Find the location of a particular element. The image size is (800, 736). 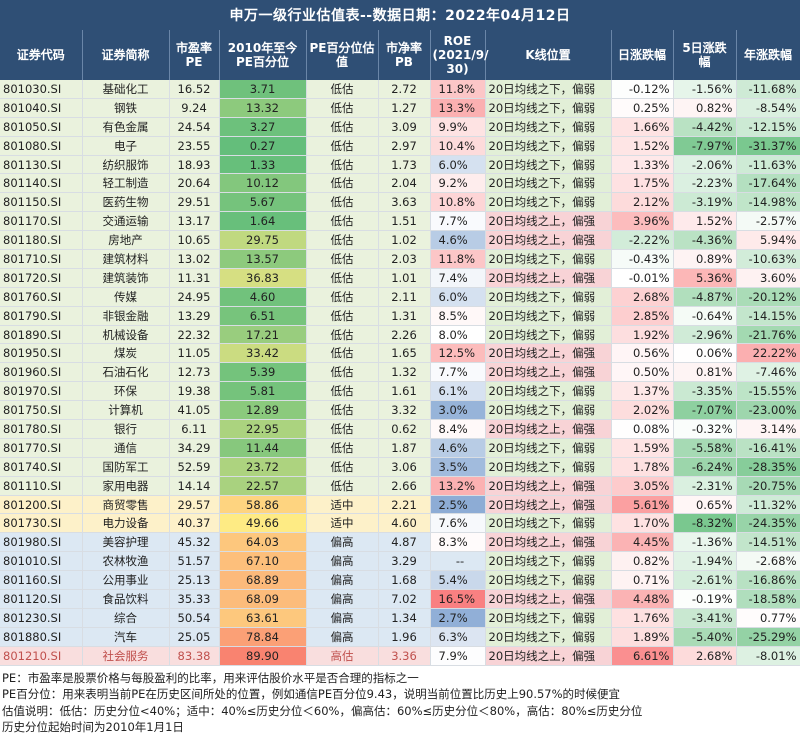

cell-year-change: -8.01% is located at coordinates (768, 656).